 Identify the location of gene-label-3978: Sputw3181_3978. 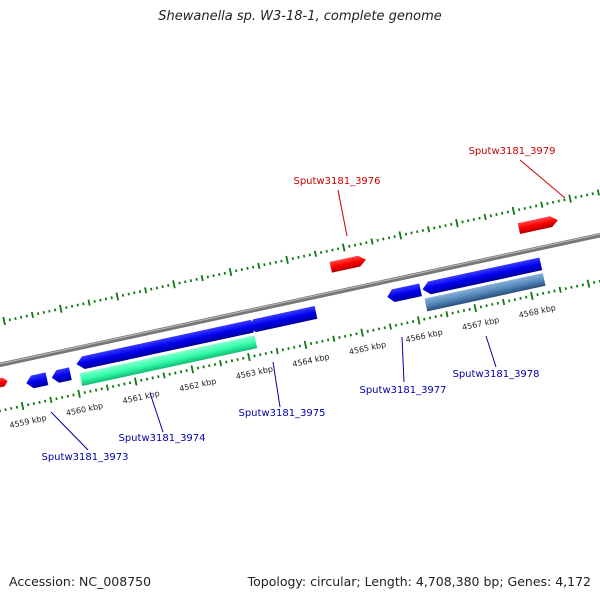
(495, 374).